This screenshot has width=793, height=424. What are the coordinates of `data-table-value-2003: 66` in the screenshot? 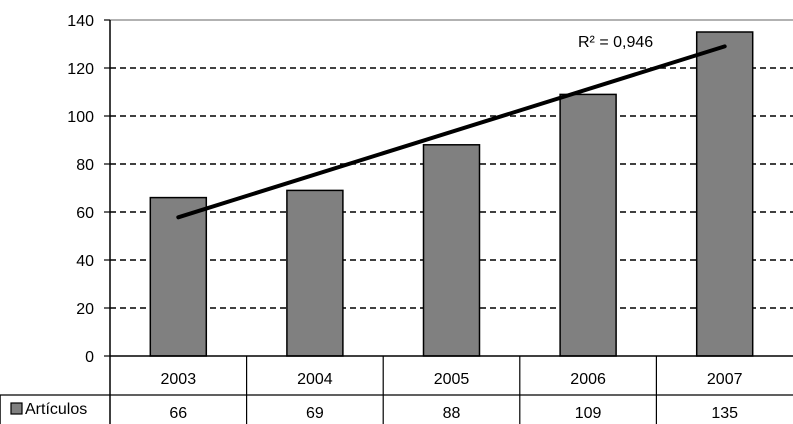 It's located at (178, 413).